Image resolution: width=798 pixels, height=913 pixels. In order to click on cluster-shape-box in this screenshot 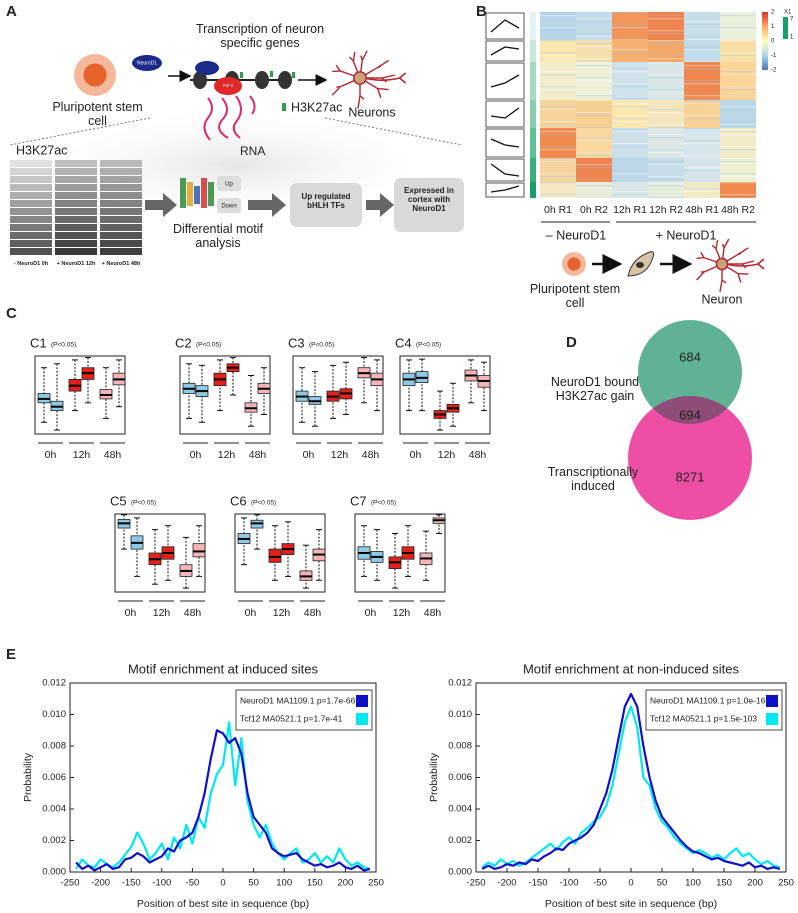, I will do `click(505, 51)`.